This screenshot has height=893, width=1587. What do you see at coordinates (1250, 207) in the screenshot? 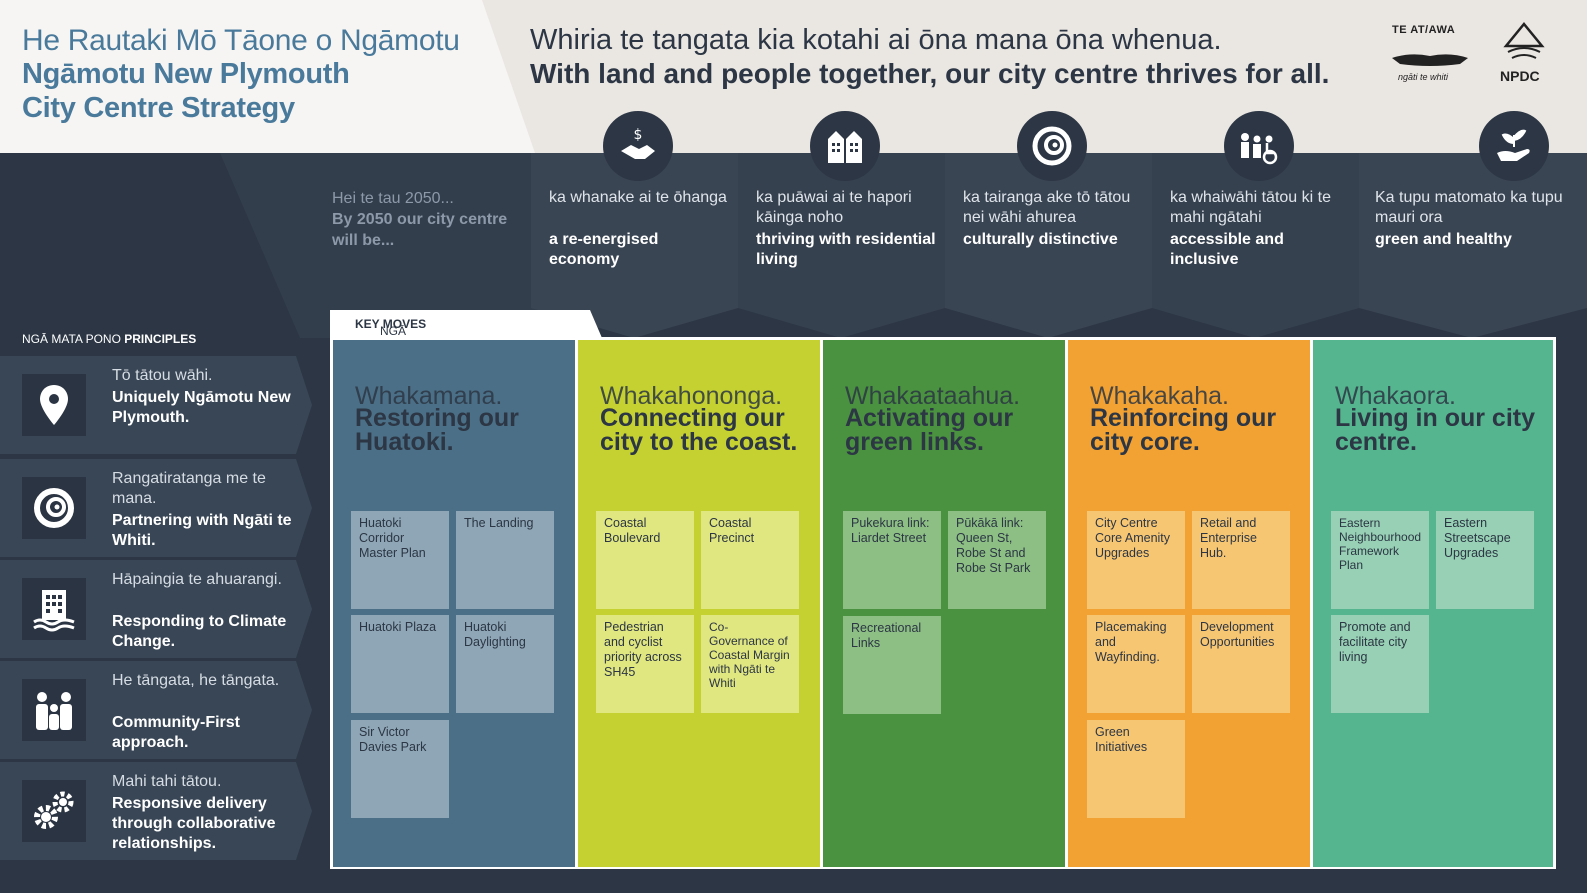
I see `outcome-maori: ka whaiwāhi tātou ki te mahi ngātahi` at bounding box center [1250, 207].